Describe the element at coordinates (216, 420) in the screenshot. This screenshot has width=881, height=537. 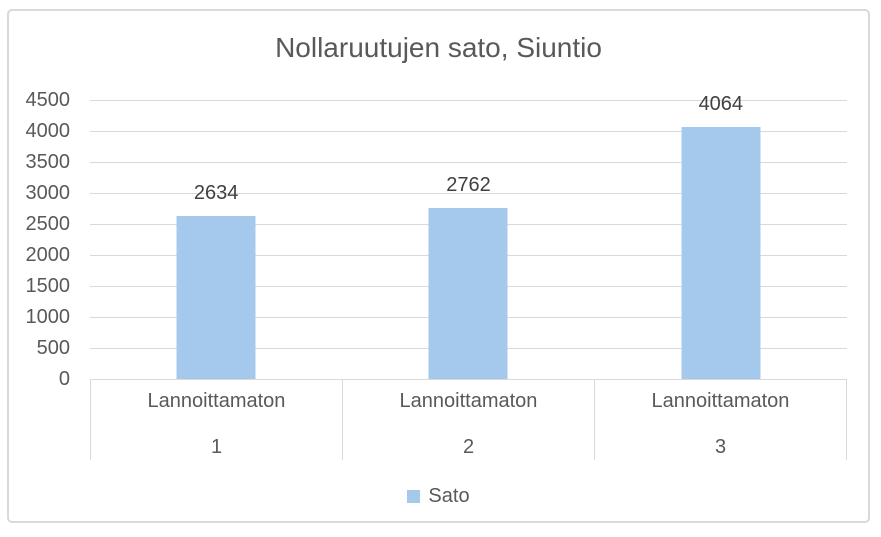
I see `category-label: Lannoittamaton 1` at that location.